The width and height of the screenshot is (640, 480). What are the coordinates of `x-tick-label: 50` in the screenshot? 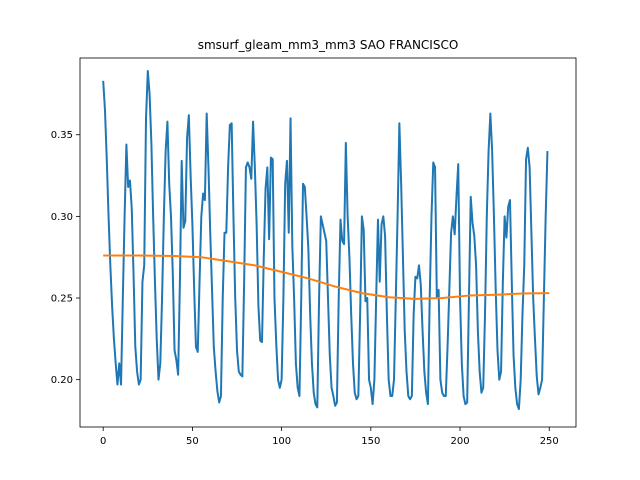 It's located at (192, 441).